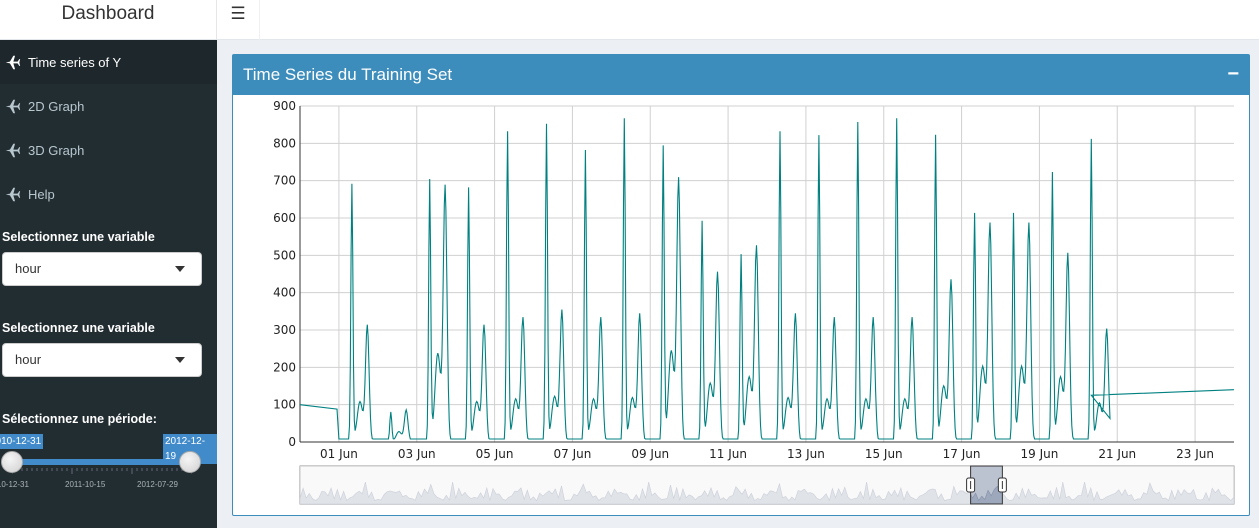 This screenshot has height=528, width=1259. Describe the element at coordinates (284, 293) in the screenshot. I see `y-tick-label: 400` at that location.